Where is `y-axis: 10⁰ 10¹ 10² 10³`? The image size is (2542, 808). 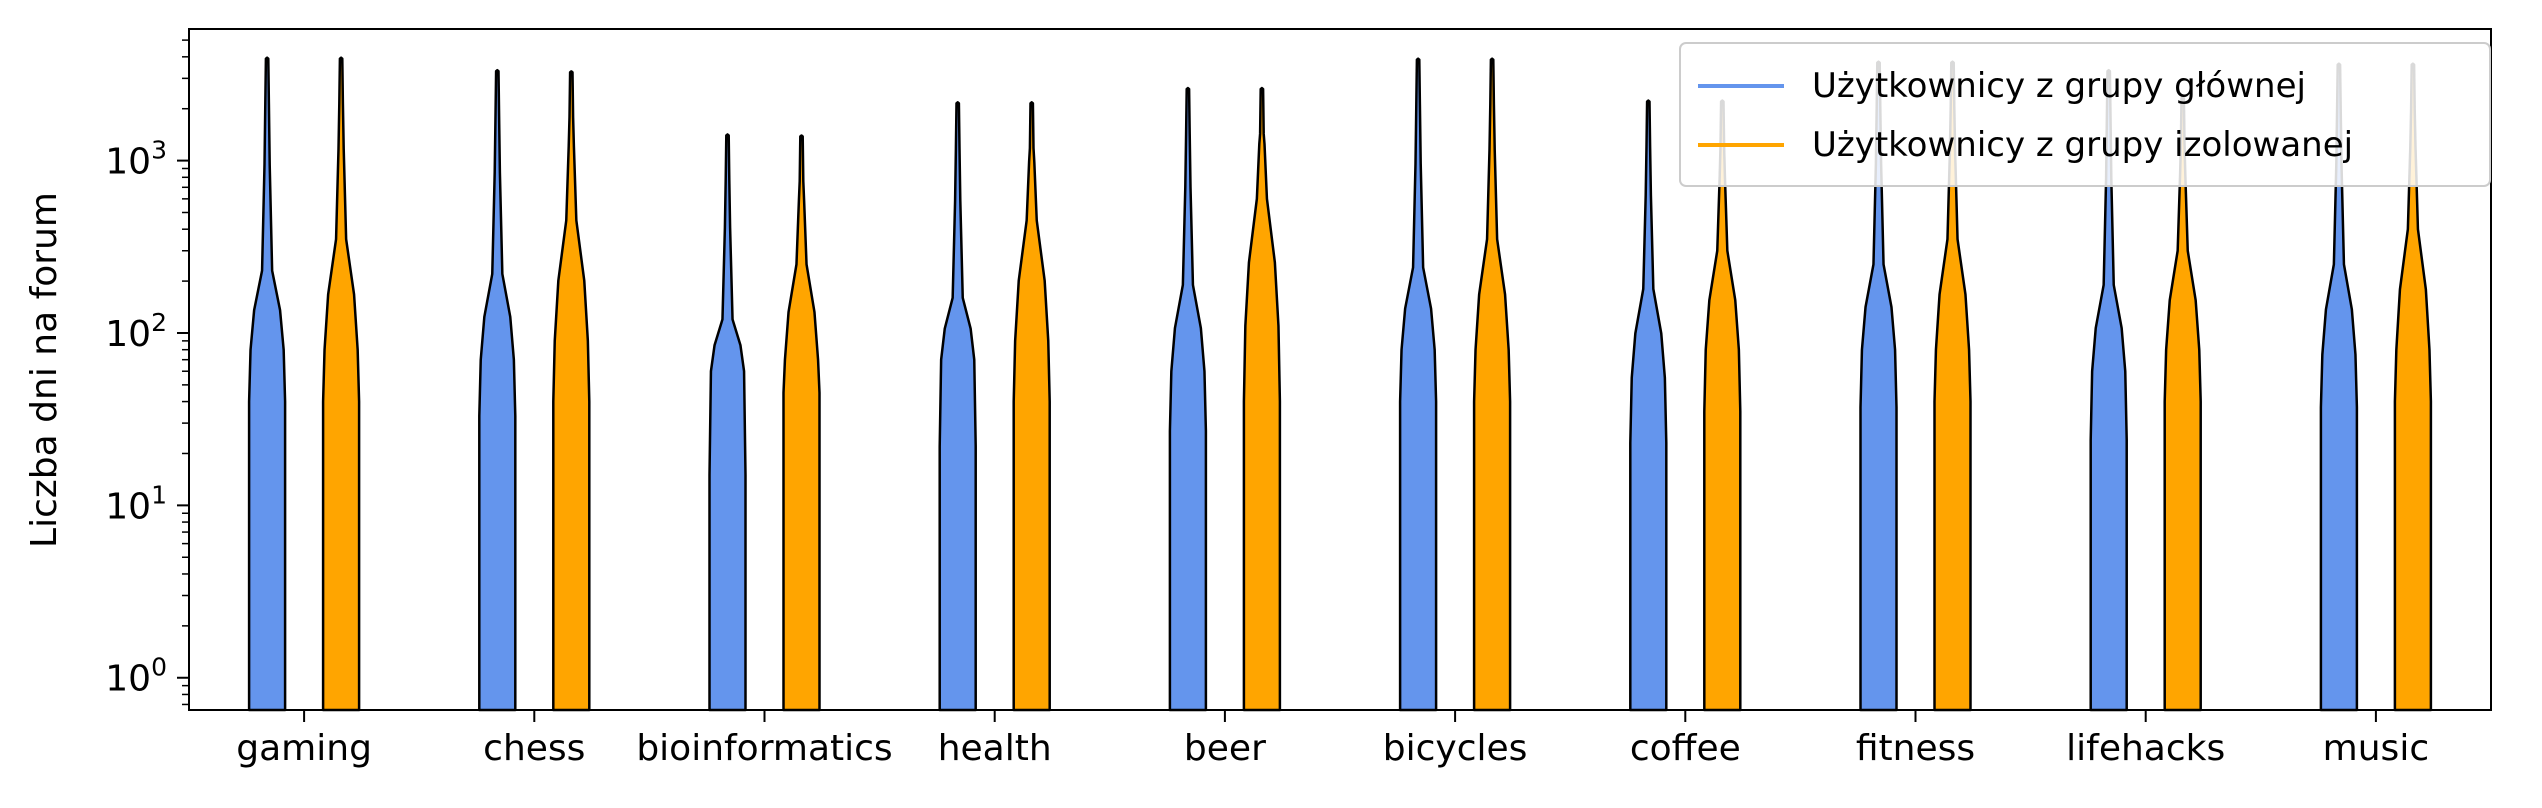
y-axis: 10⁰ 10¹ 10² 10³ is located at coordinates (147, 372).